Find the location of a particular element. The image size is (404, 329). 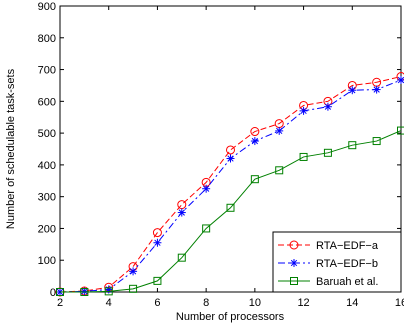

legend-label: Baruah et al. is located at coordinates (347, 282).